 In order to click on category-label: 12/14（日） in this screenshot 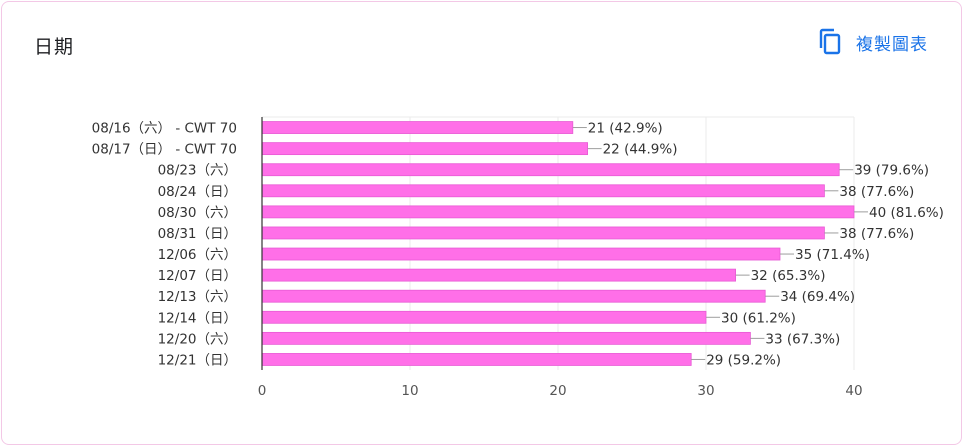, I will do `click(197, 318)`.